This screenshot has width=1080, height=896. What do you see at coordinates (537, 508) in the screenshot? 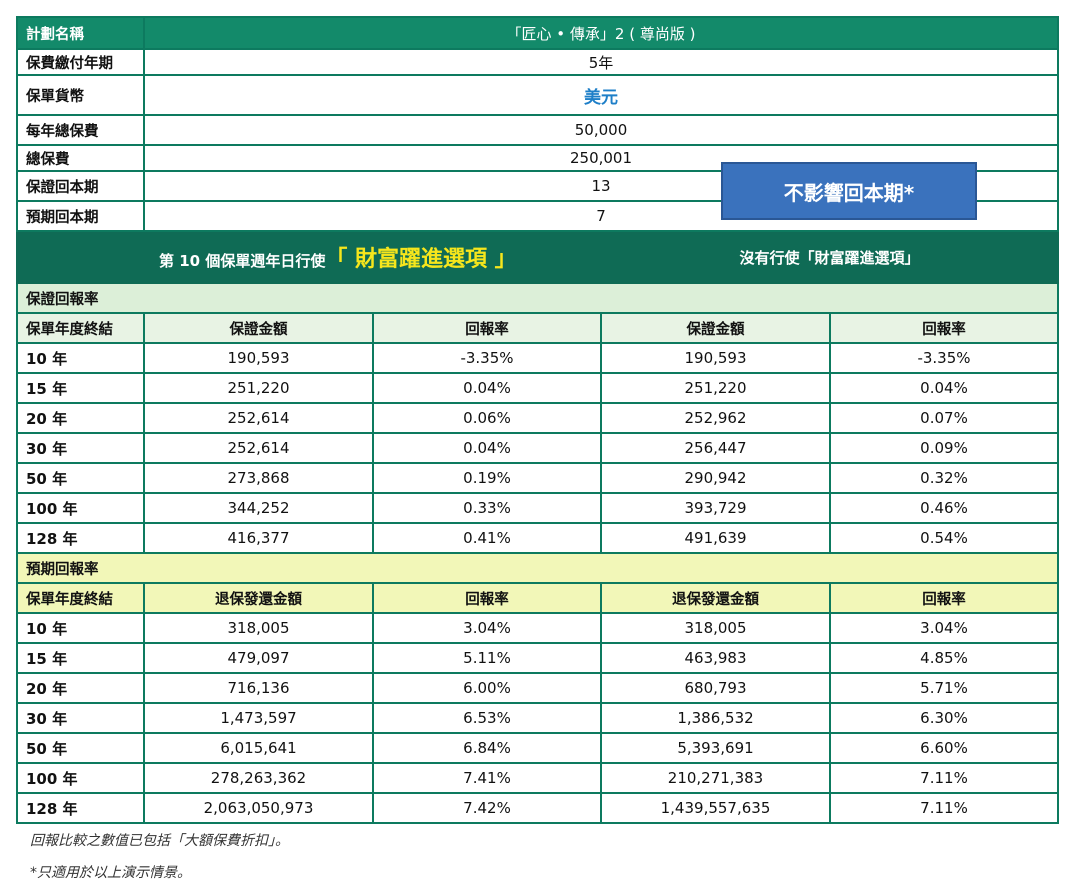
I see `table-row: 100 年 344,252 0.33% 393,729 0.46%` at bounding box center [537, 508].